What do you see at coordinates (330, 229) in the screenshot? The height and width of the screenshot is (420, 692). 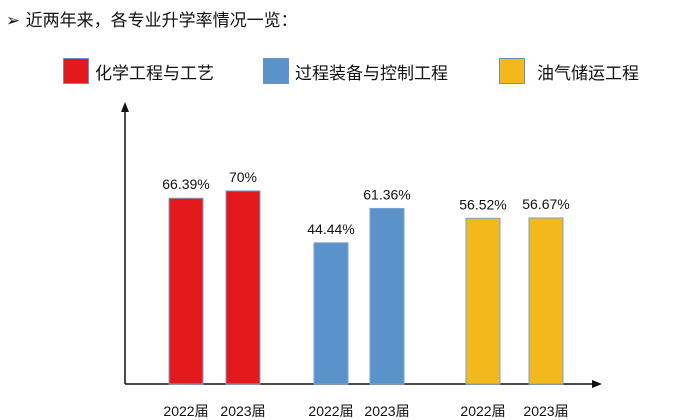 I see `data-label: 44.44%` at bounding box center [330, 229].